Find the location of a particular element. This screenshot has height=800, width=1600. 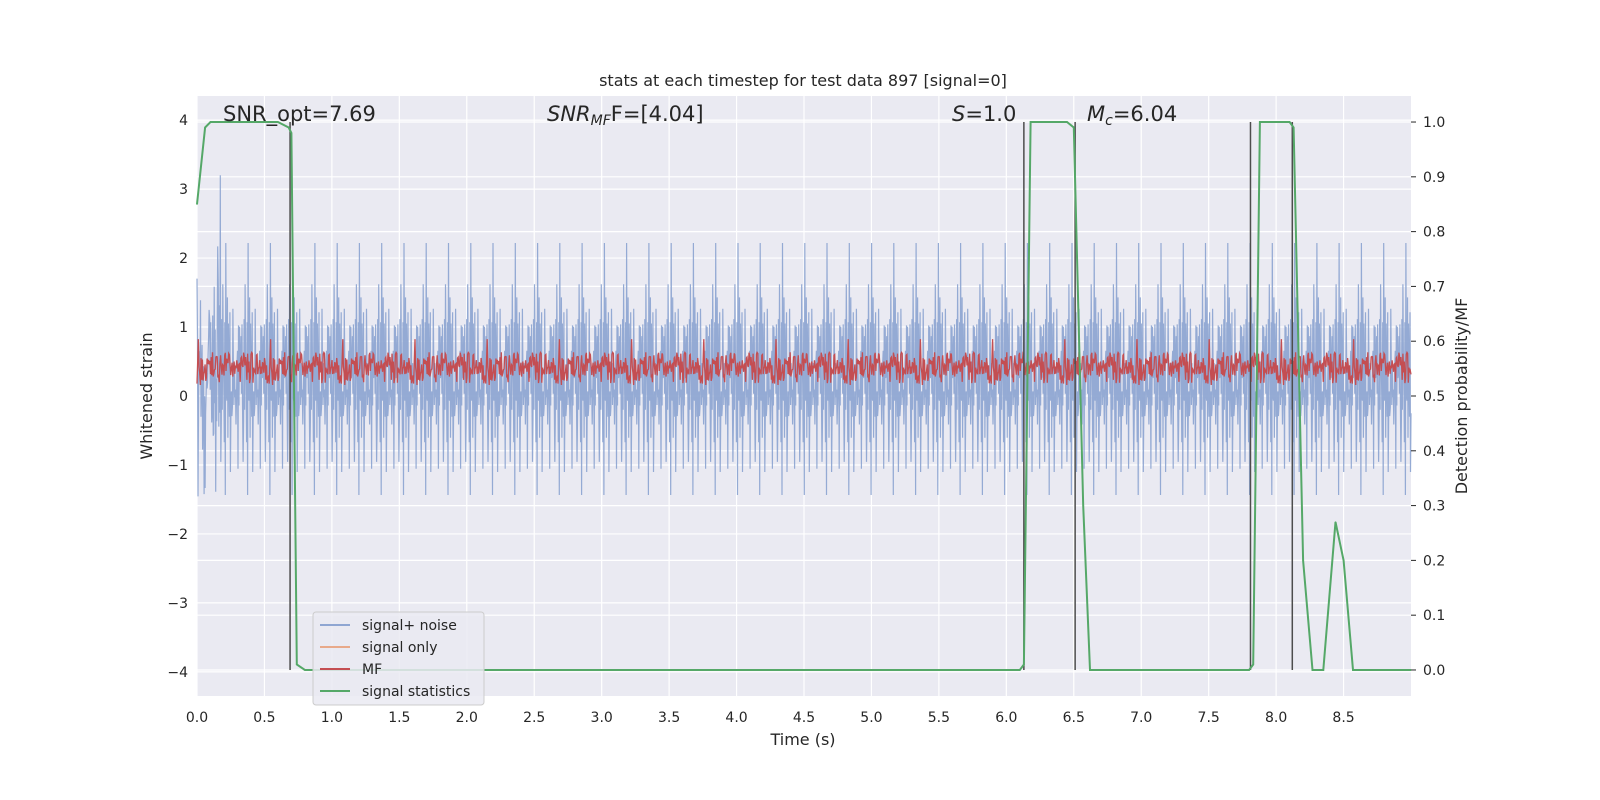

y2-tick-label: 0.2 is located at coordinates (1434, 561).